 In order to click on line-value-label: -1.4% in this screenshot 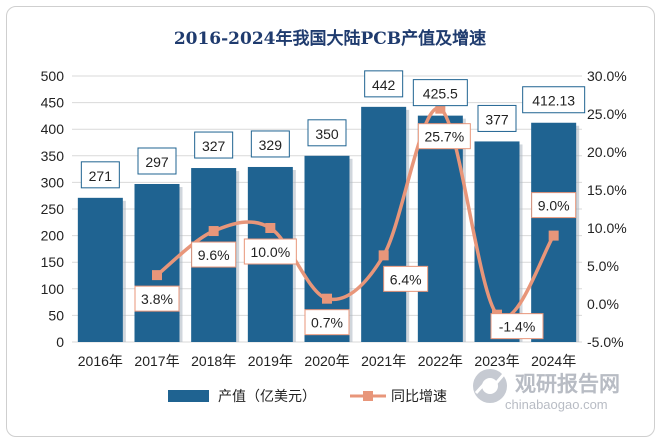, I will do `click(517, 327)`.